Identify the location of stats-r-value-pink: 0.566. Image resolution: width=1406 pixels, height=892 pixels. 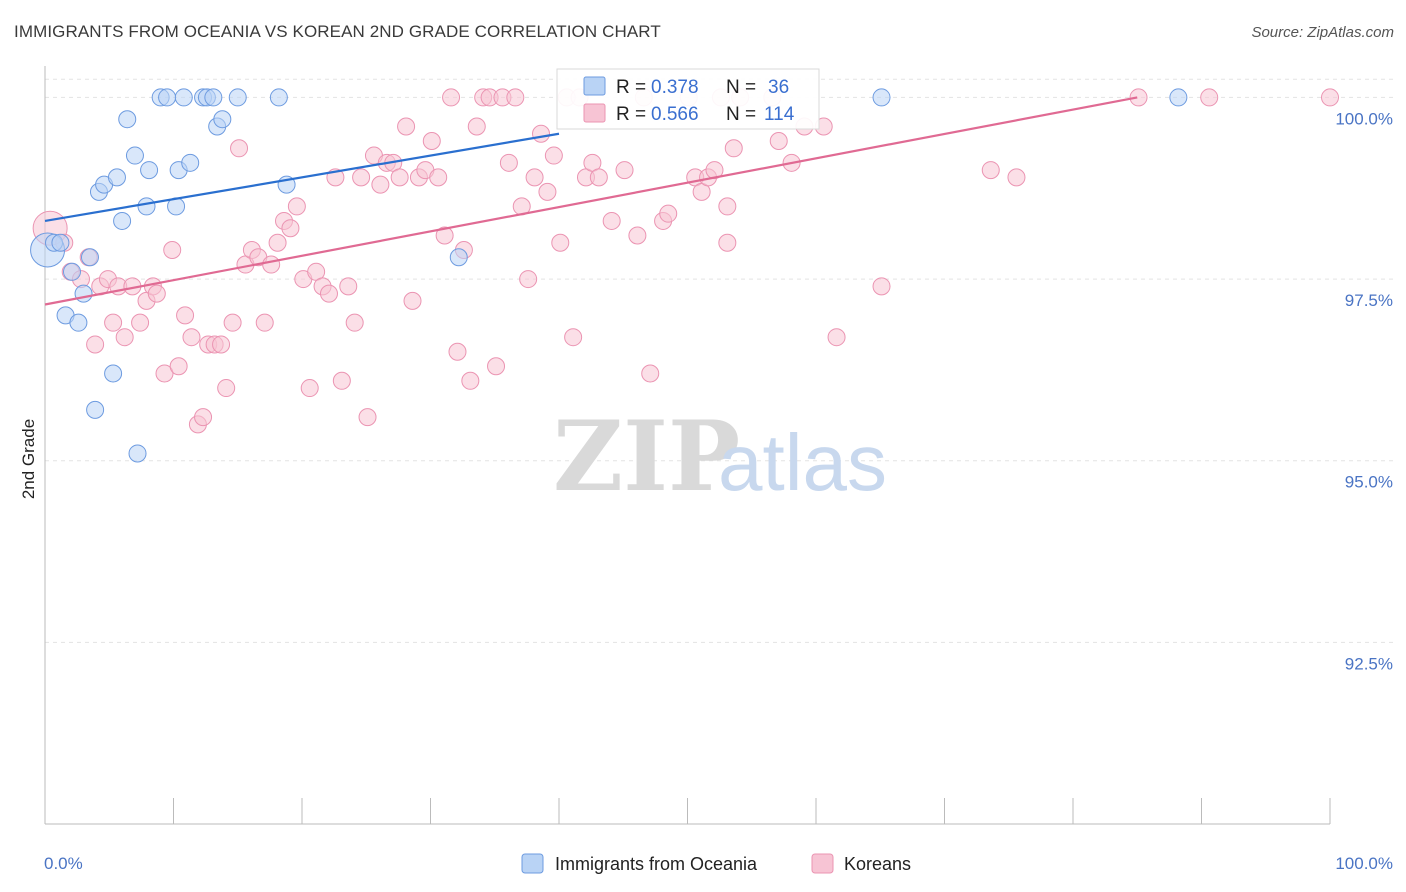
(675, 114).